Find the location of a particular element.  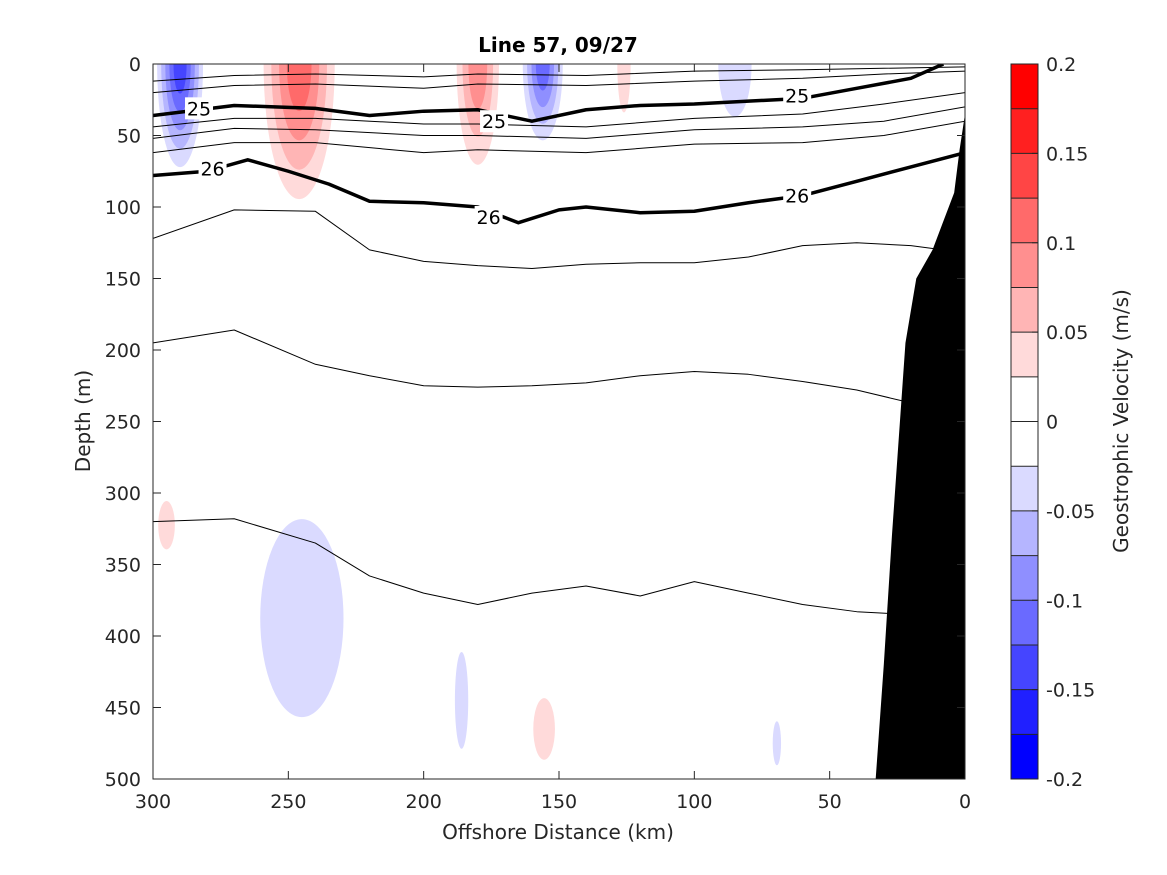

y-tick-label: 150 is located at coordinates (123, 280).